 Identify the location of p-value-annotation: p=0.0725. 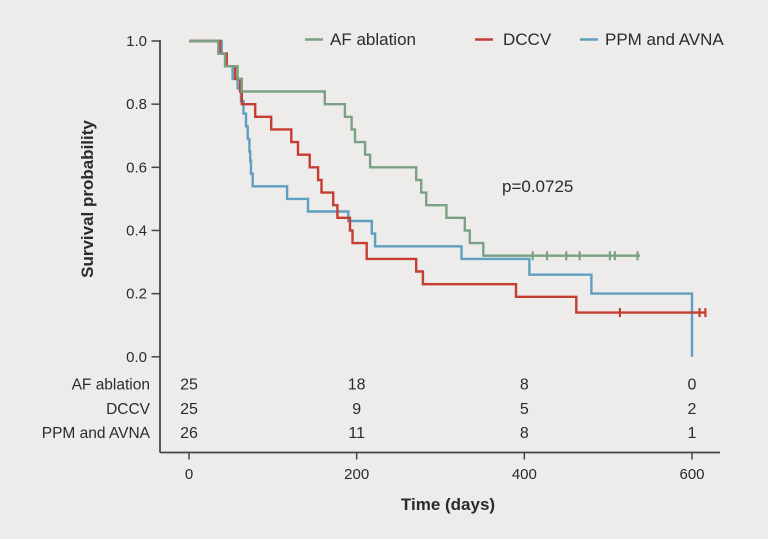
(537, 186).